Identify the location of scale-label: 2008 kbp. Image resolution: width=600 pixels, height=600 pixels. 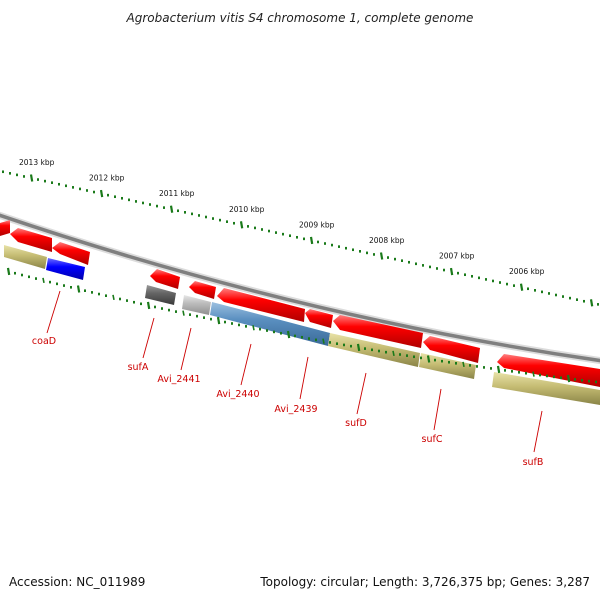
(387, 240).